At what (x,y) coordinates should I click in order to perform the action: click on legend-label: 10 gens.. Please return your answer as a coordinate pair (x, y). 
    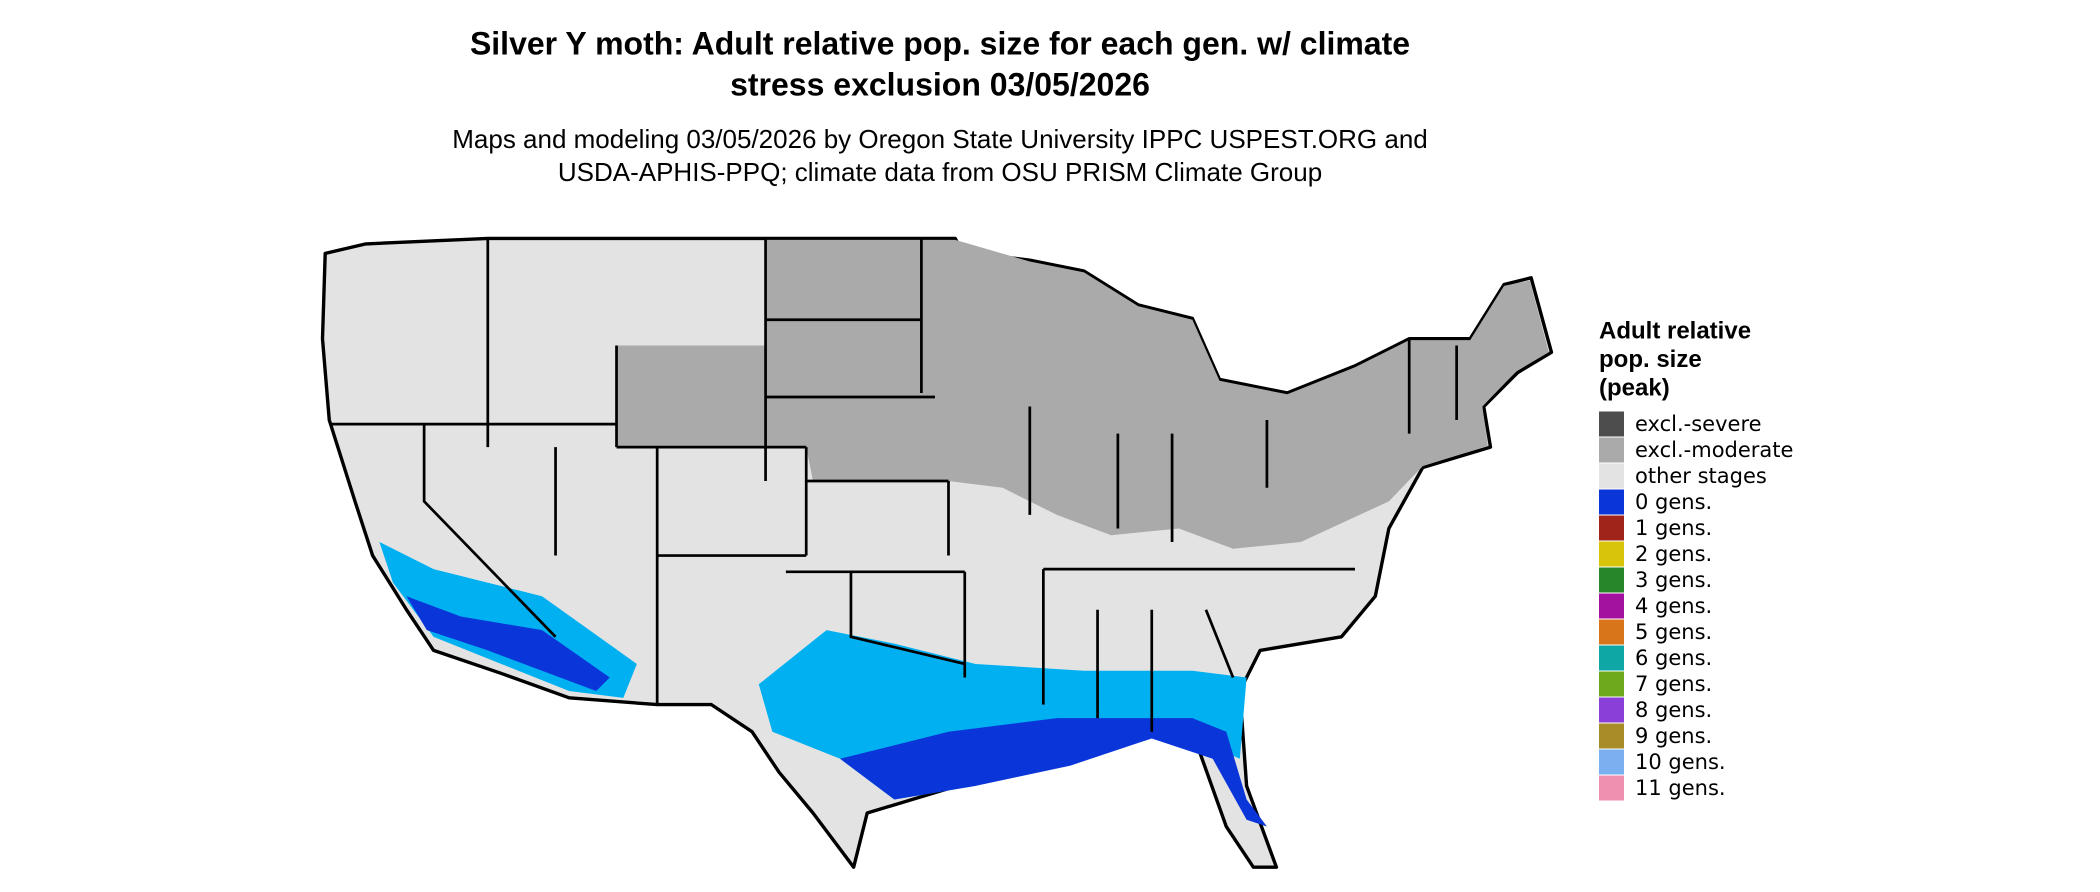
    Looking at the image, I should click on (1680, 762).